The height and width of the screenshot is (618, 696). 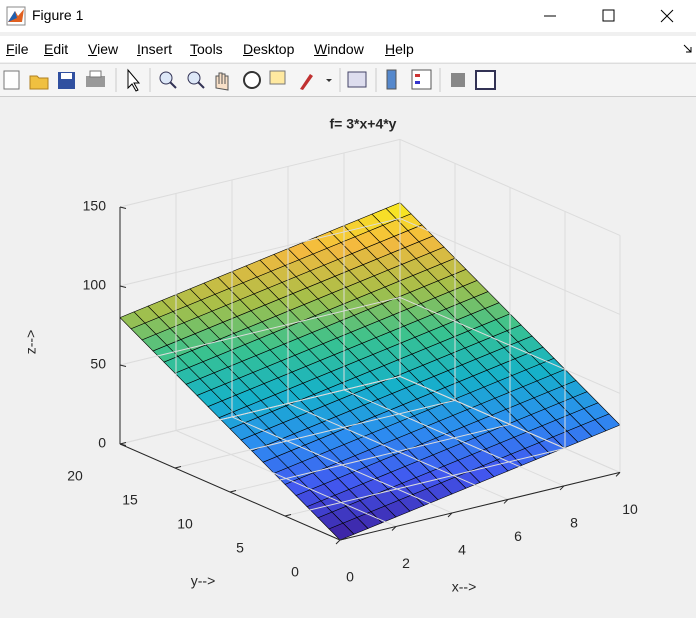 What do you see at coordinates (98, 364) in the screenshot?
I see `z-tick-label: 50` at bounding box center [98, 364].